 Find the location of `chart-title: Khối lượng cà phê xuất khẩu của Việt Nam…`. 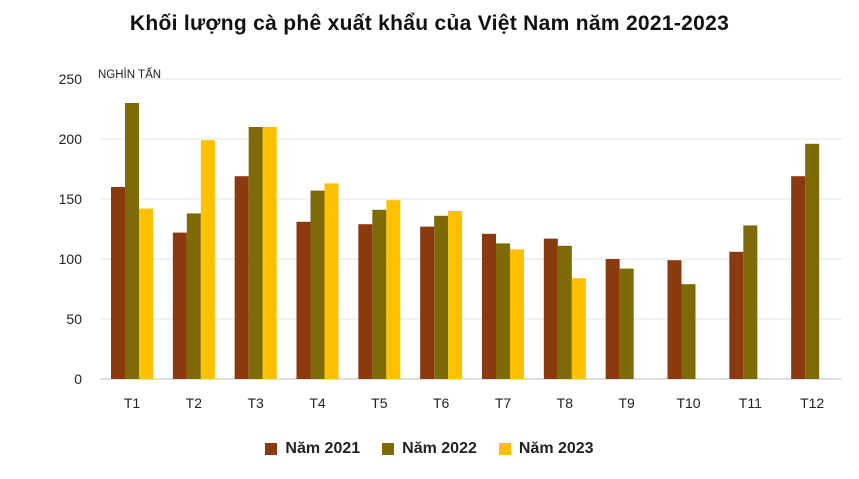

chart-title: Khối lượng cà phê xuất khẩu của Việt Nam… is located at coordinates (429, 23).